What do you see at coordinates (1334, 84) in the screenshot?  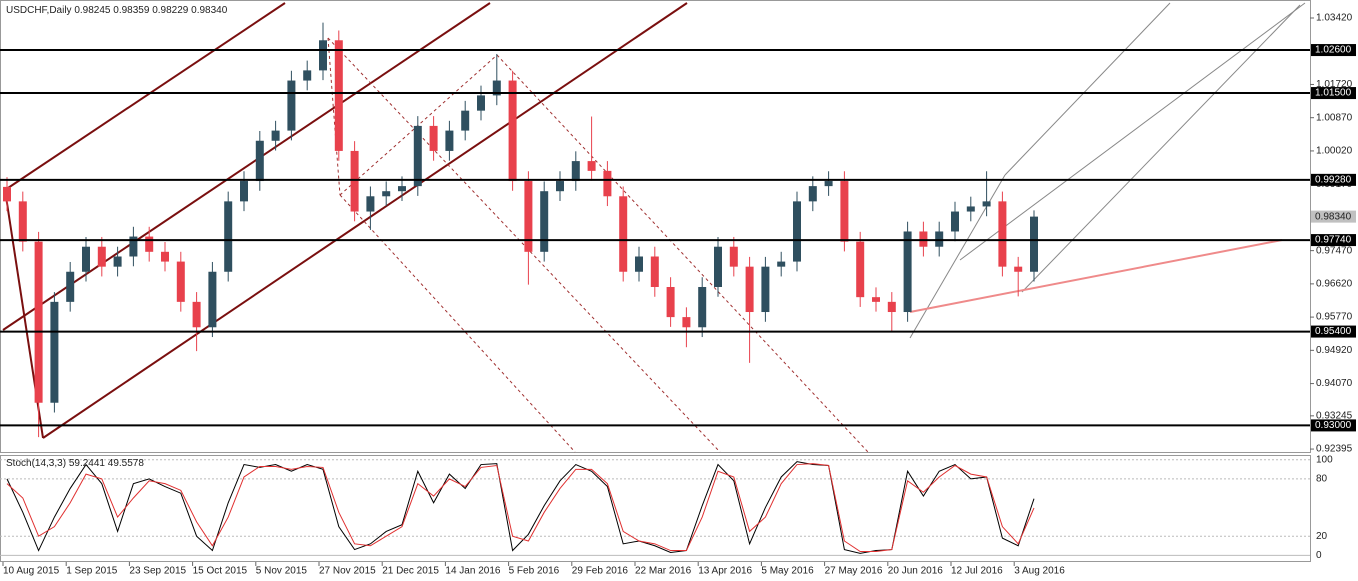 I see `y-tick-label: 1.01720` at bounding box center [1334, 84].